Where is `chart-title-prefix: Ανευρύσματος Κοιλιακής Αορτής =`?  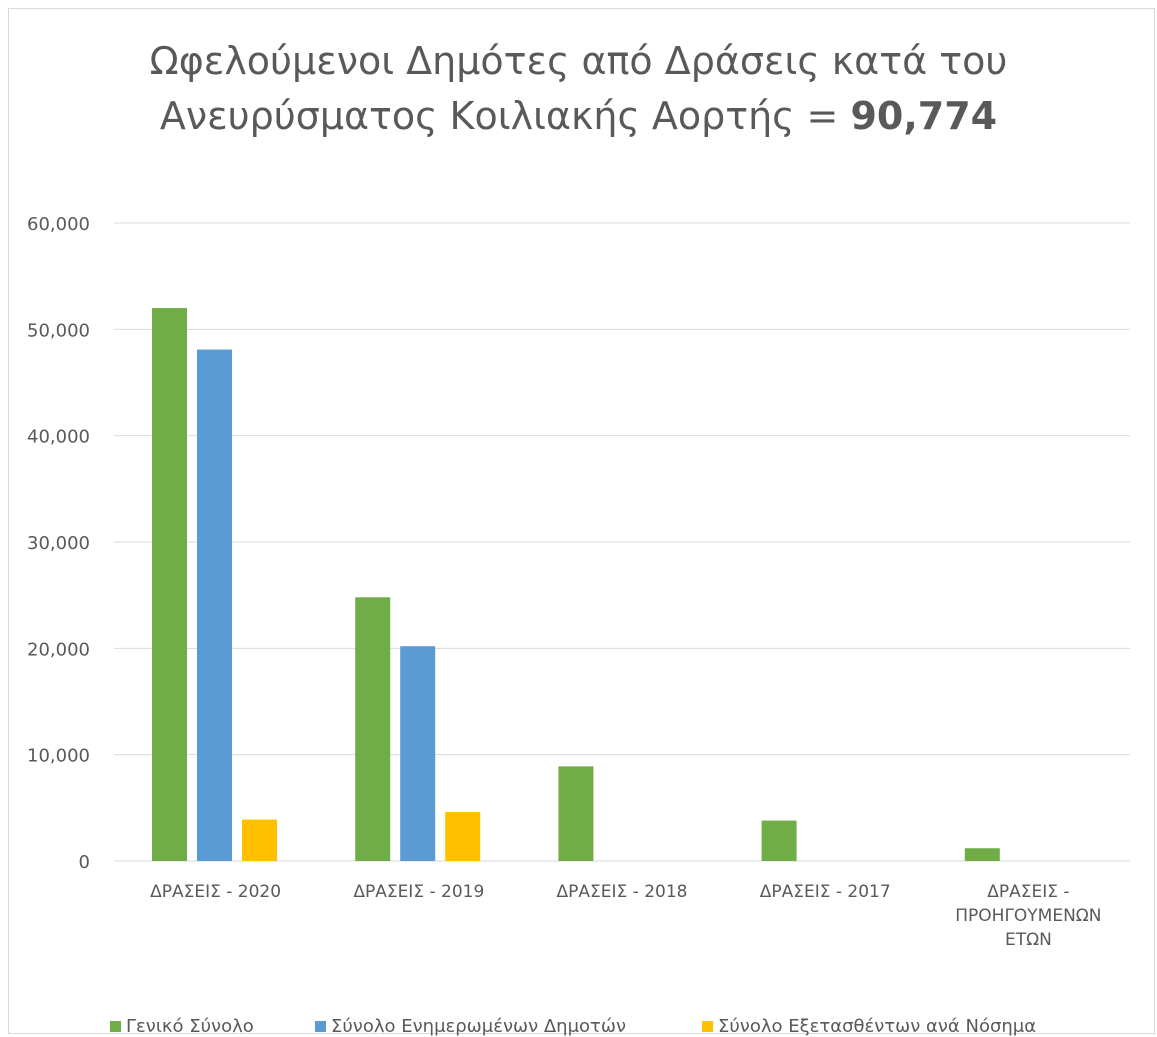
chart-title-prefix: Ανευρύσματος Κοιλιακής Αορτής = is located at coordinates (505, 116).